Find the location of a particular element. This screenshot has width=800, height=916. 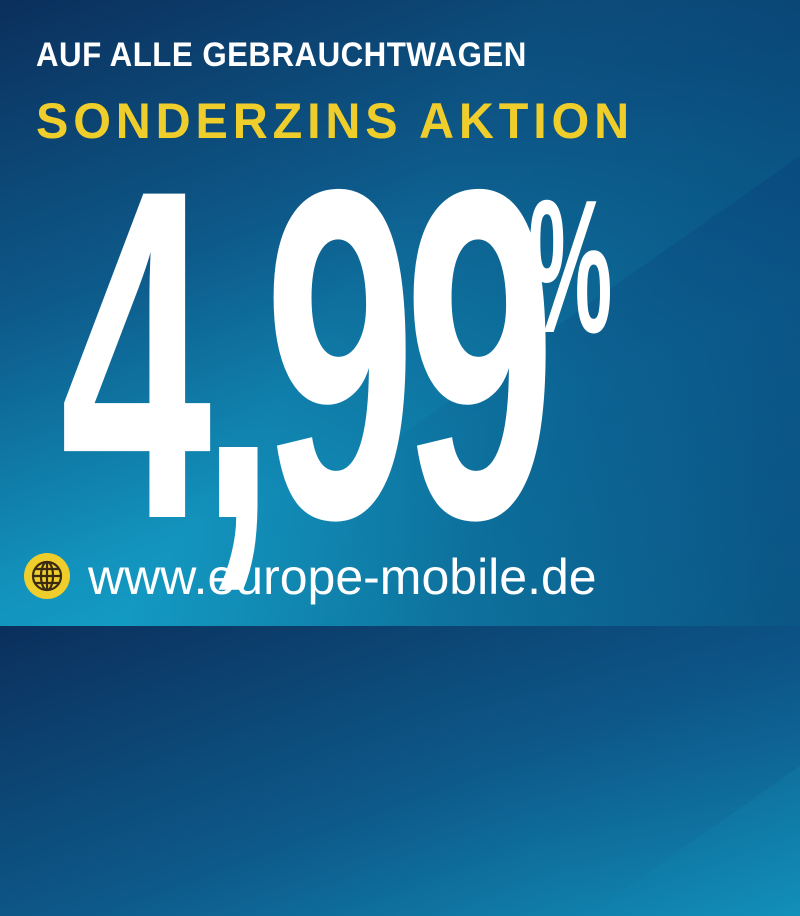

website-link: www.europe-mobile.de is located at coordinates (342, 577).